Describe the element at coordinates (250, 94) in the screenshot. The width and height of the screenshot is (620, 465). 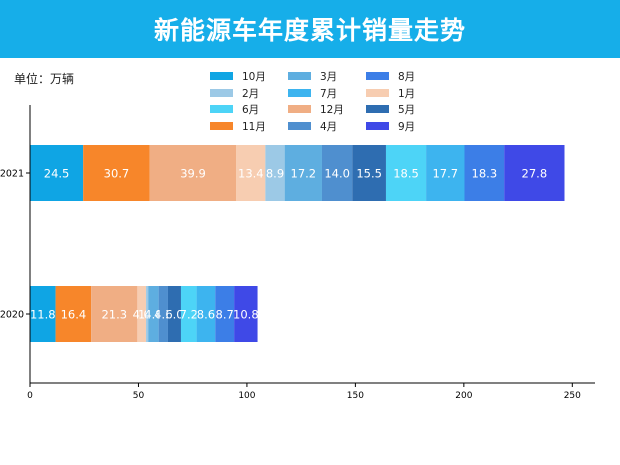
I see `legend-label-2月: 2月` at that location.